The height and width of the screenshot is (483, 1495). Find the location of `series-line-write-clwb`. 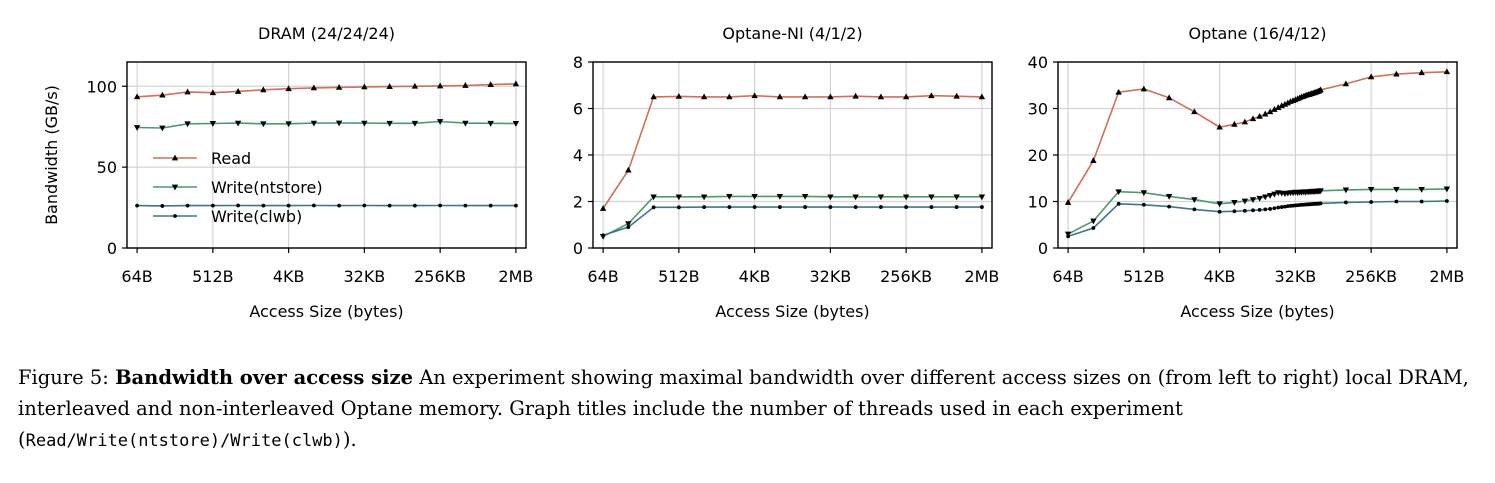

series-line-write-clwb is located at coordinates (792, 221).